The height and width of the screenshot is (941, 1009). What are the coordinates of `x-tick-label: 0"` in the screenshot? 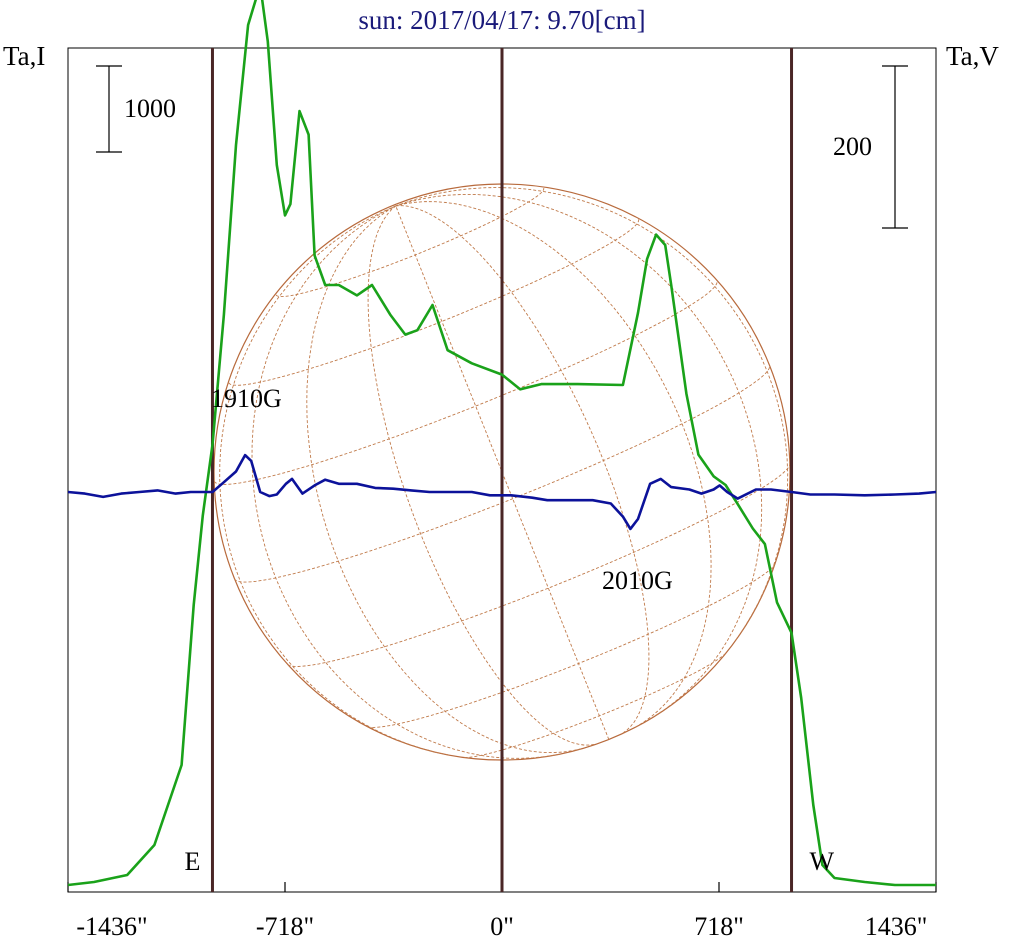 It's located at (502, 926).